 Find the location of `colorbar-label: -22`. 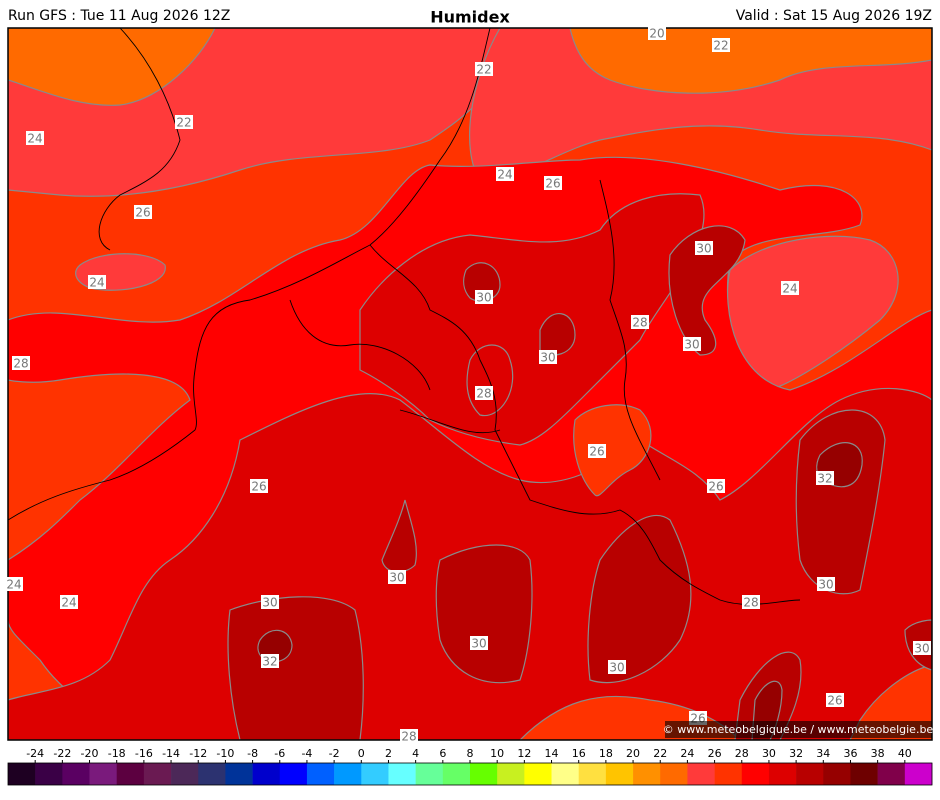

colorbar-label: -22 is located at coordinates (62, 753).